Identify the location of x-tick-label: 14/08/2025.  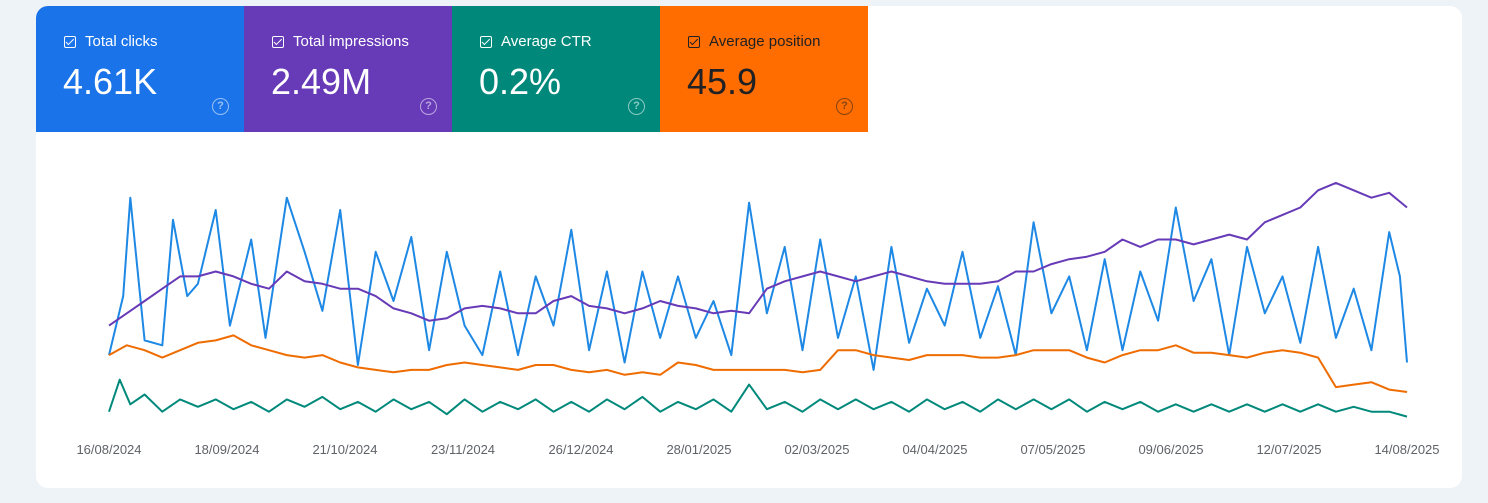
(1406, 449).